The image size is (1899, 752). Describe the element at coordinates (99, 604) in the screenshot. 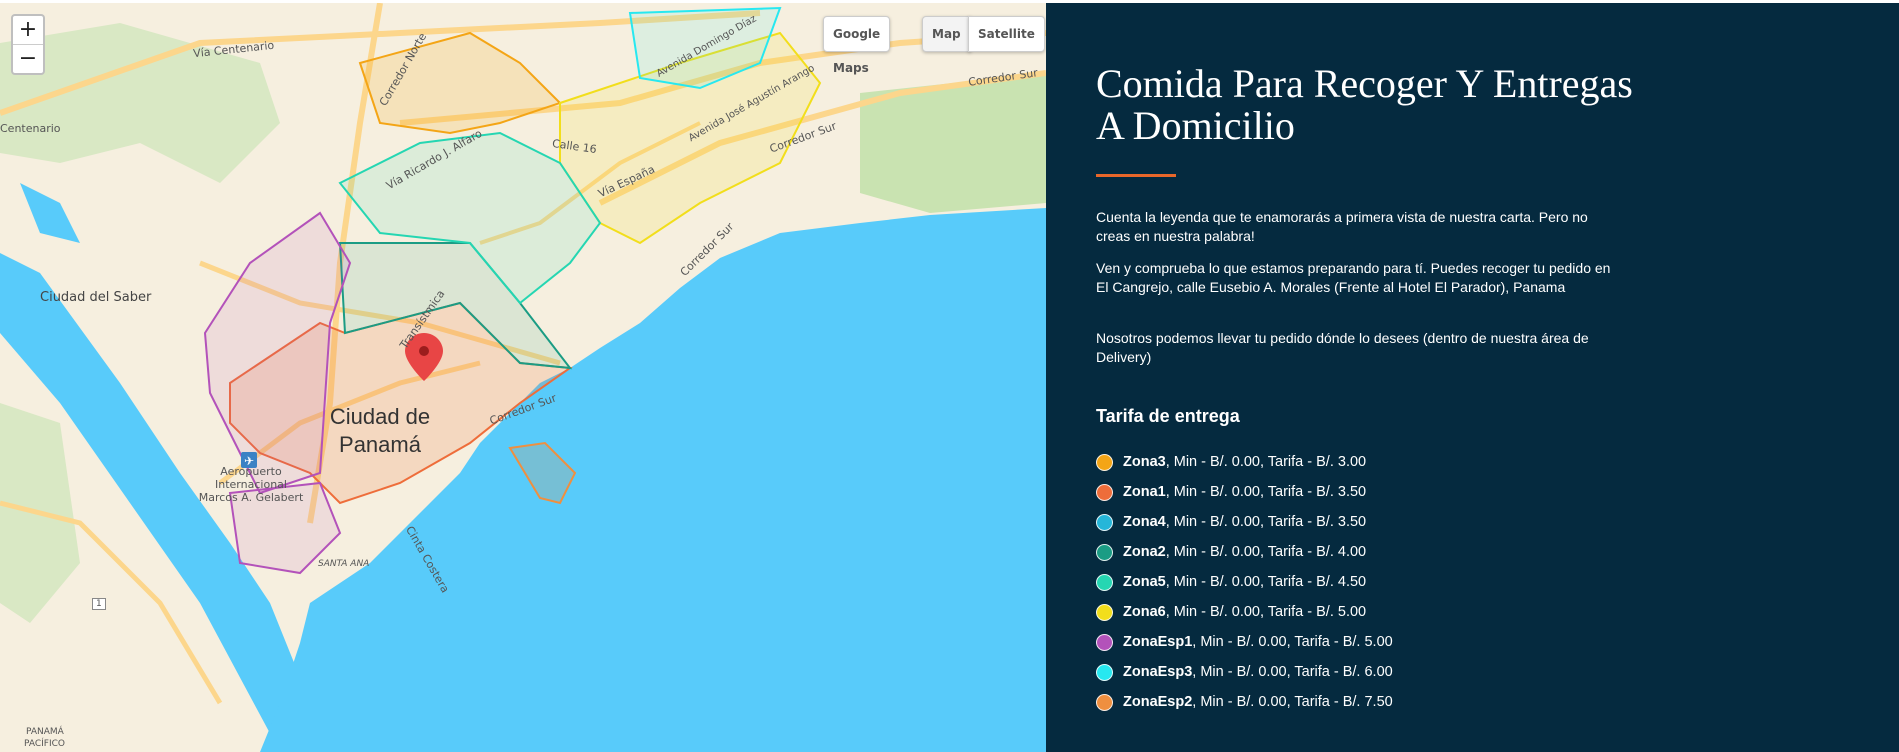

I see `route-1-shield: 1` at that location.